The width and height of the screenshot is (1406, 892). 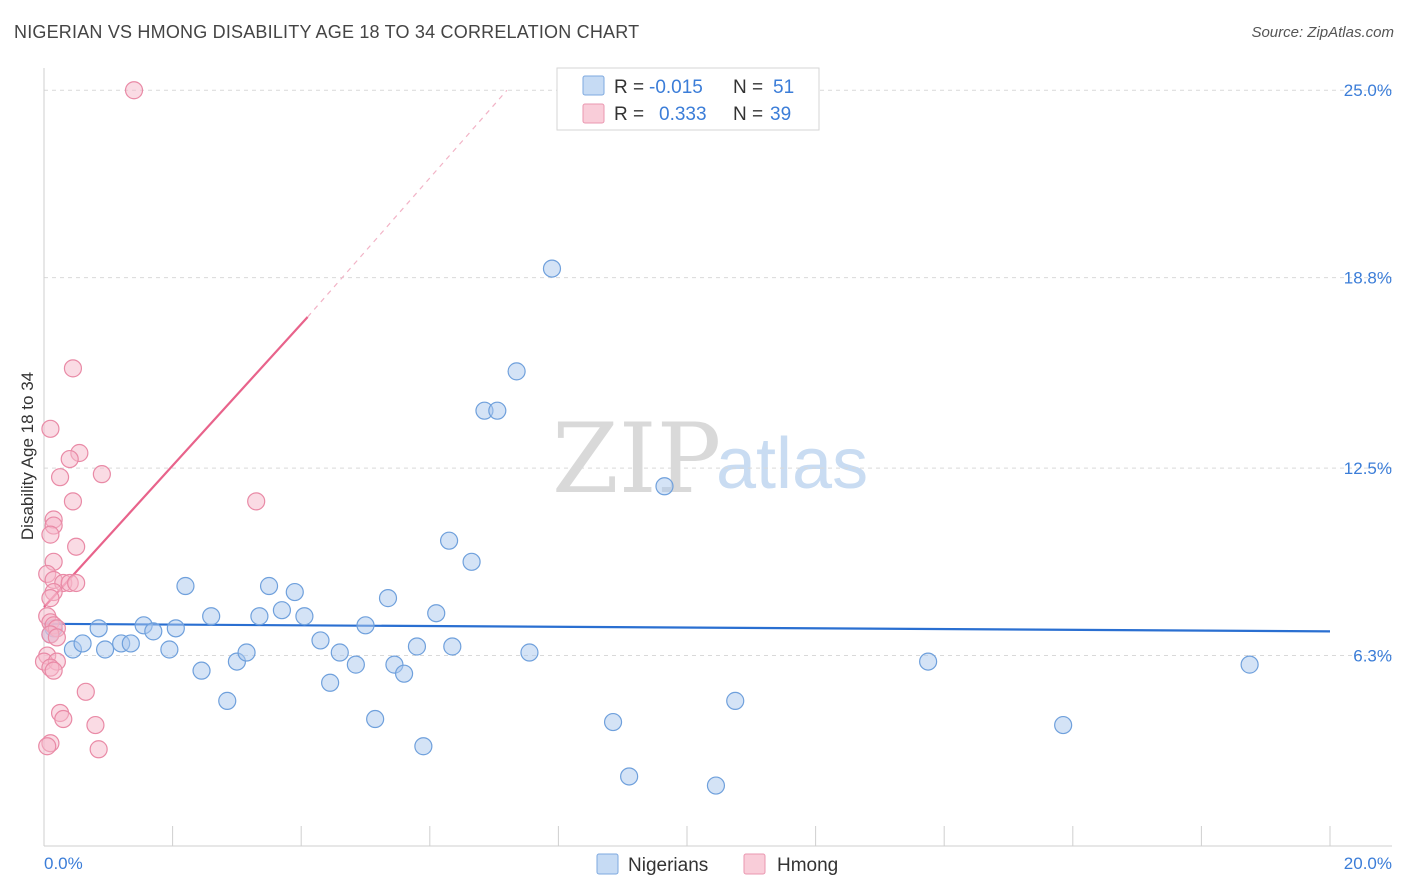 I want to click on y-tick-label: 6.3%, so click(x=1372, y=656).